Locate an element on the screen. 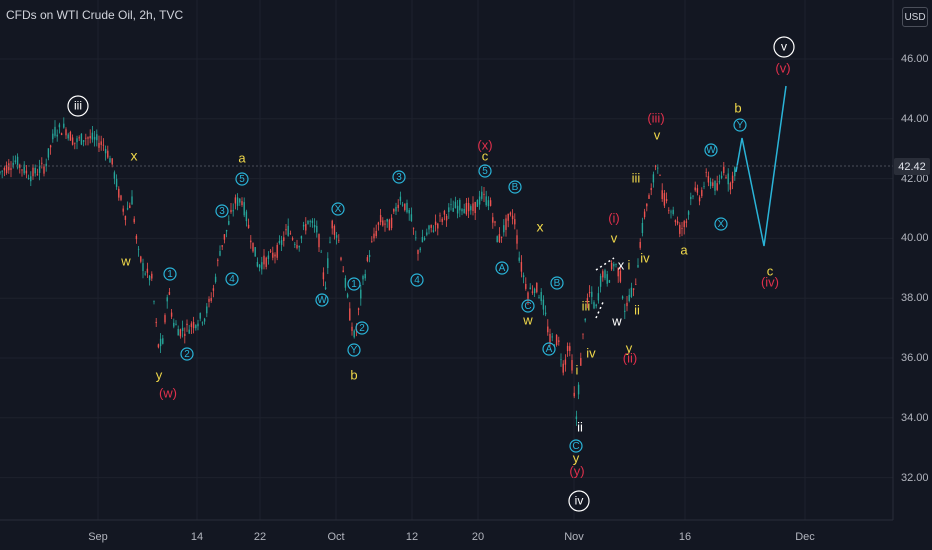 The height and width of the screenshot is (550, 932). time-tick: 22 is located at coordinates (260, 537).